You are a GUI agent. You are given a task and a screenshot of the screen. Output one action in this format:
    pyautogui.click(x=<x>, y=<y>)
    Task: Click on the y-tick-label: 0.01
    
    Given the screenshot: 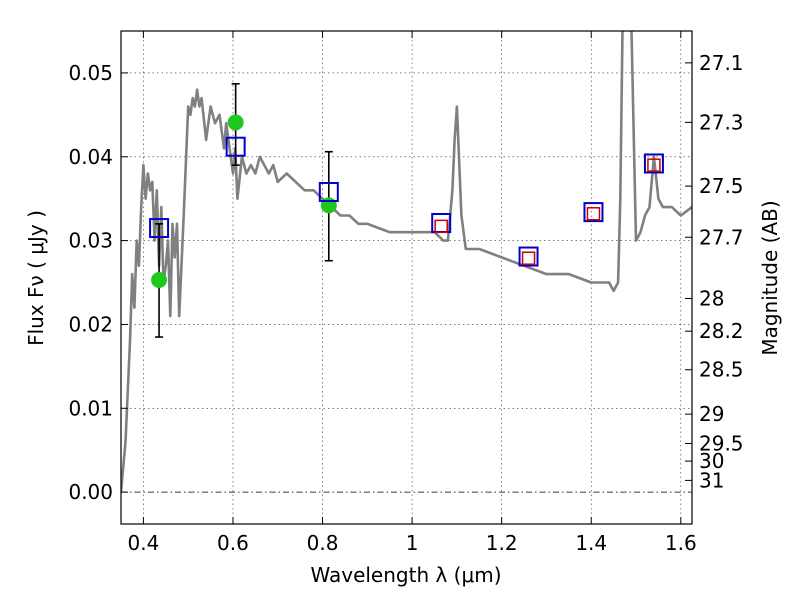 What is the action you would take?
    pyautogui.click(x=90, y=408)
    